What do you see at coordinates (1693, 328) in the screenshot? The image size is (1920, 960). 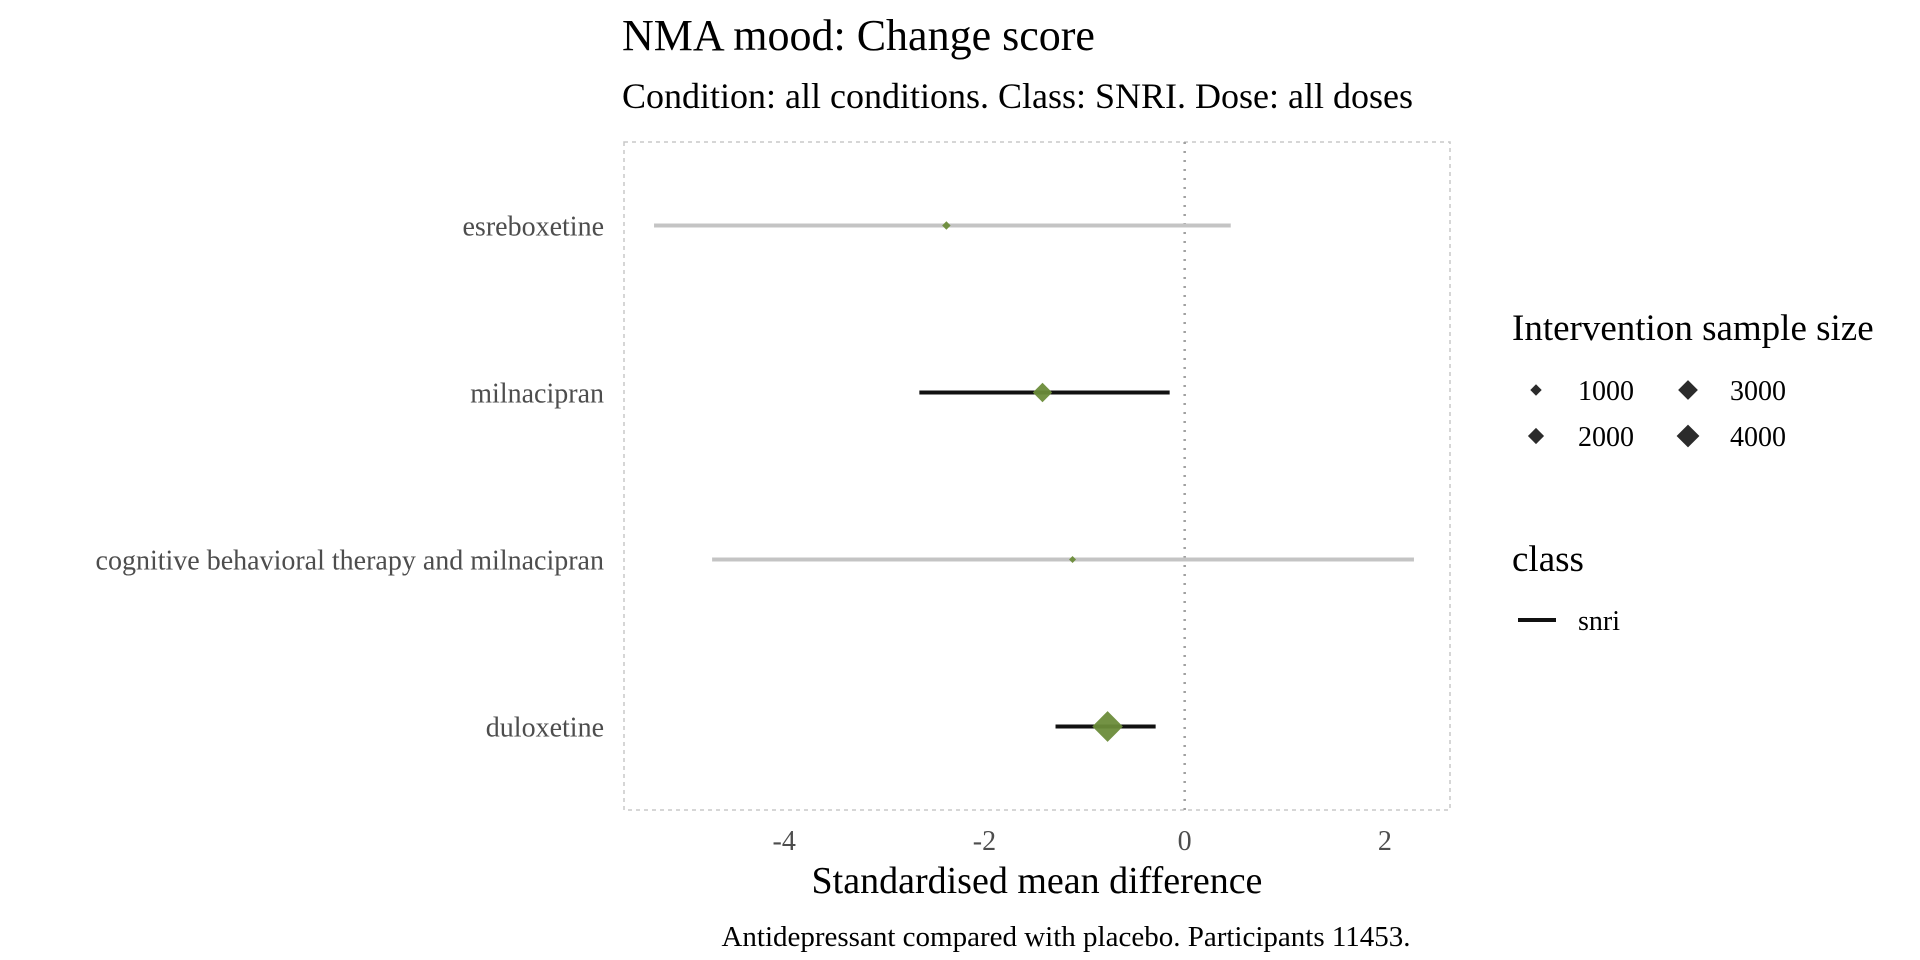 I see `size-legend-title: Intervention sample size` at bounding box center [1693, 328].